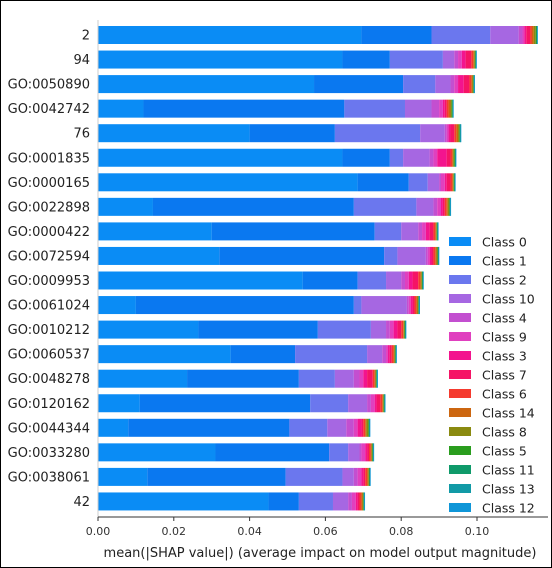  I want to click on y-tick-label: GO:0009953, so click(49, 281).